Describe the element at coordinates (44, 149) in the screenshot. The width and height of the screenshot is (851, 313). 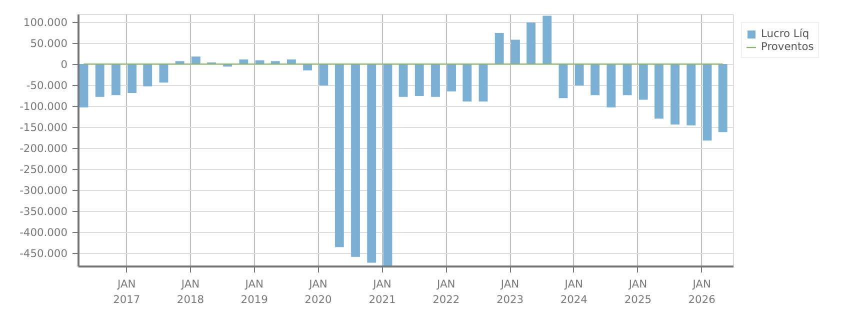
I see `y-tick-label: -200.000` at that location.